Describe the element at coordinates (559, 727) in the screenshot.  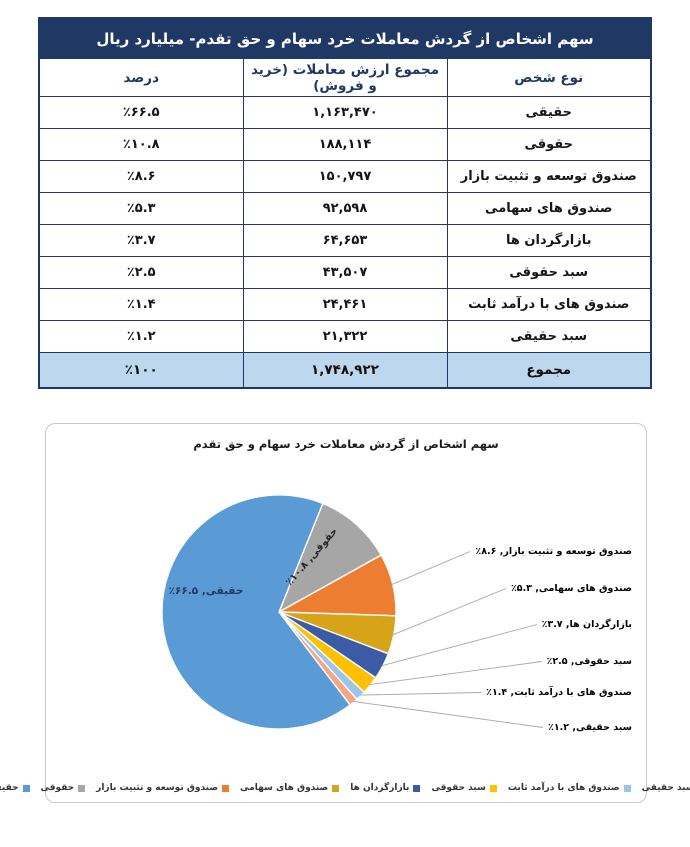
I see `slice-percent: ٪۱.۲` at that location.